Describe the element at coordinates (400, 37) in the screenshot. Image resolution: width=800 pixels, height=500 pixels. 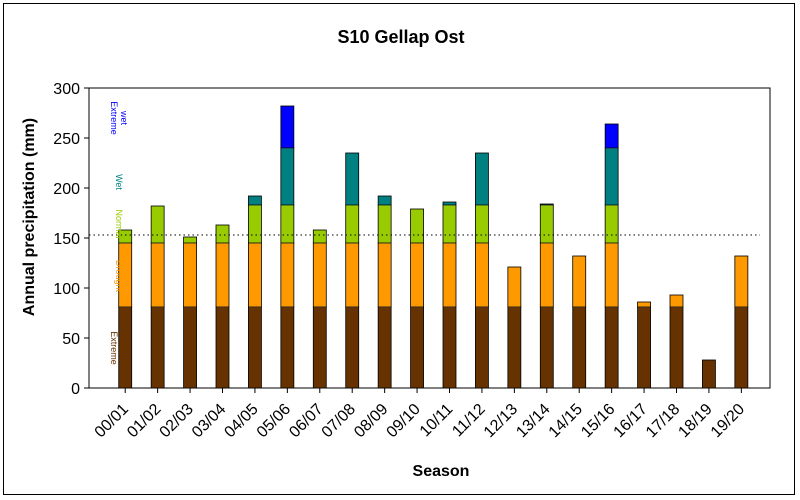
I see `chart-title: S10 Gellap Ost` at that location.